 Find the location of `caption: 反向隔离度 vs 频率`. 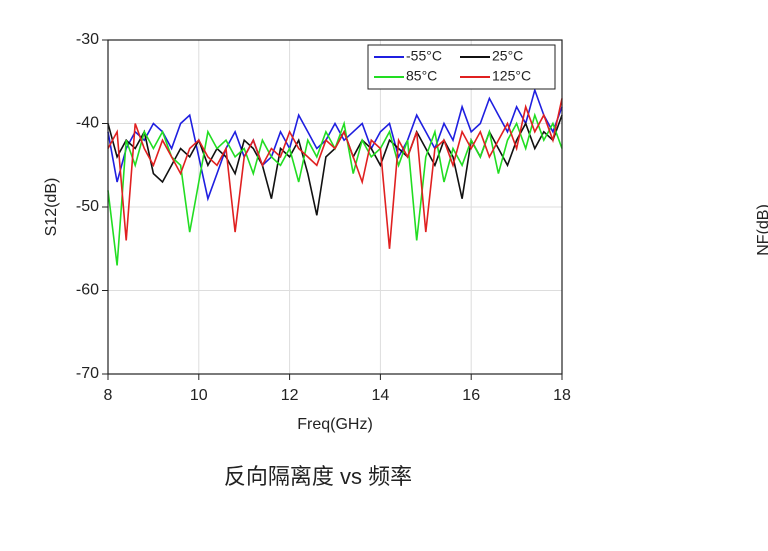

caption: 反向隔离度 vs 频率 is located at coordinates (318, 476).